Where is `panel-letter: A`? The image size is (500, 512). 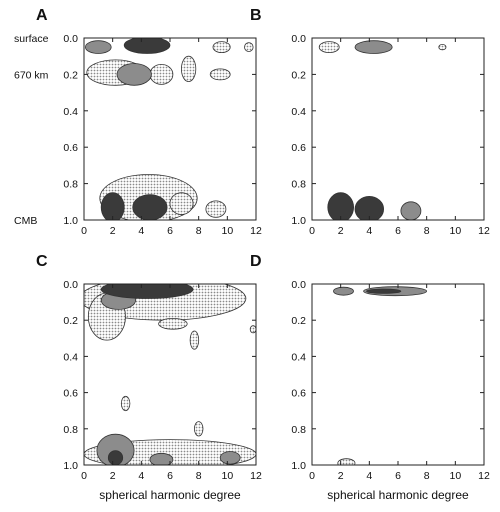
panel-letter: A is located at coordinates (42, 15).